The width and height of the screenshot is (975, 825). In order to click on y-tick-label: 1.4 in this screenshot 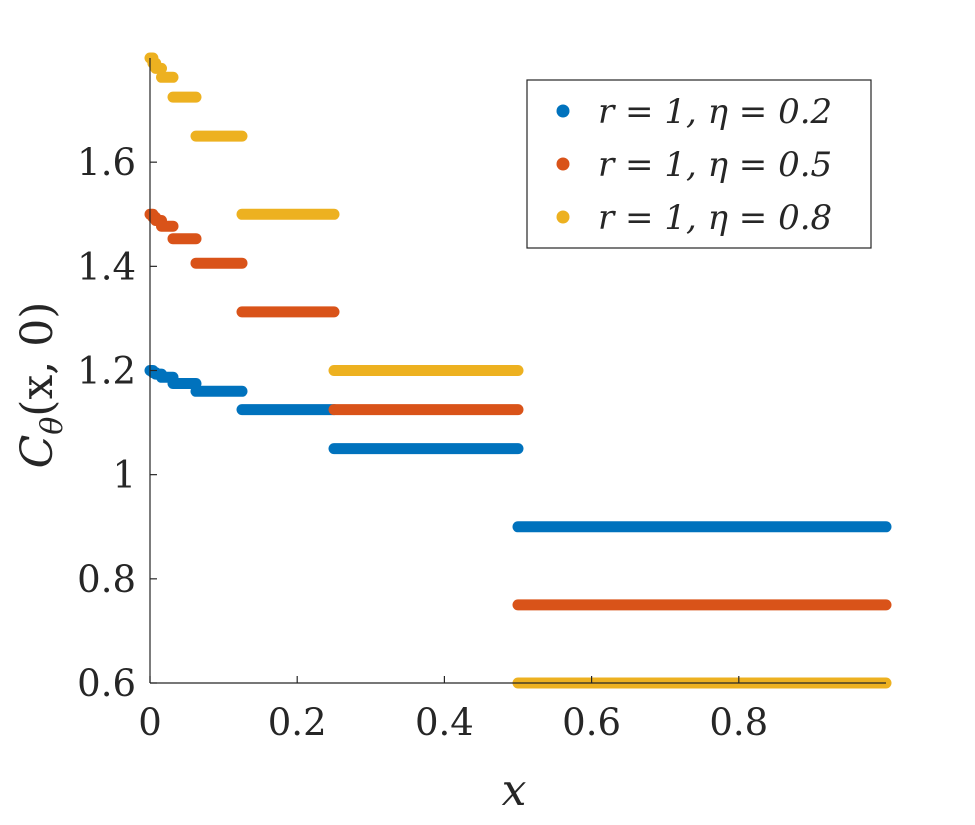, I will do `click(106, 266)`.